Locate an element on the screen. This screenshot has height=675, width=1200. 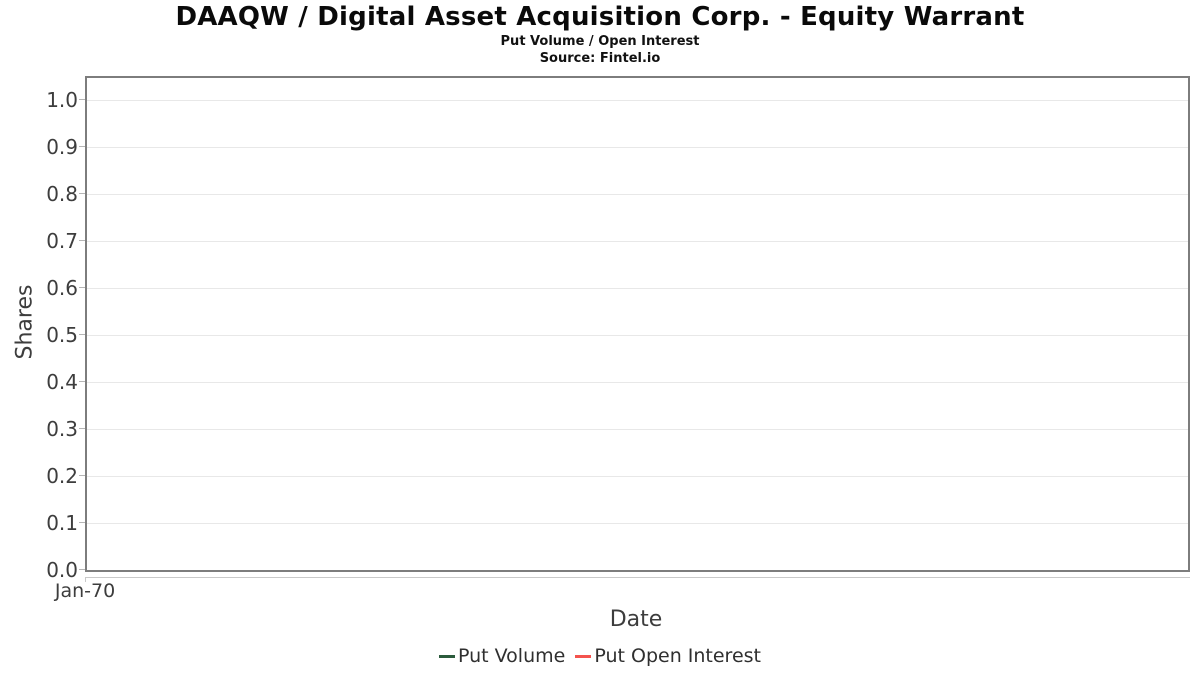
chart-subtitle: Put Volume / Open Interest is located at coordinates (600, 41).